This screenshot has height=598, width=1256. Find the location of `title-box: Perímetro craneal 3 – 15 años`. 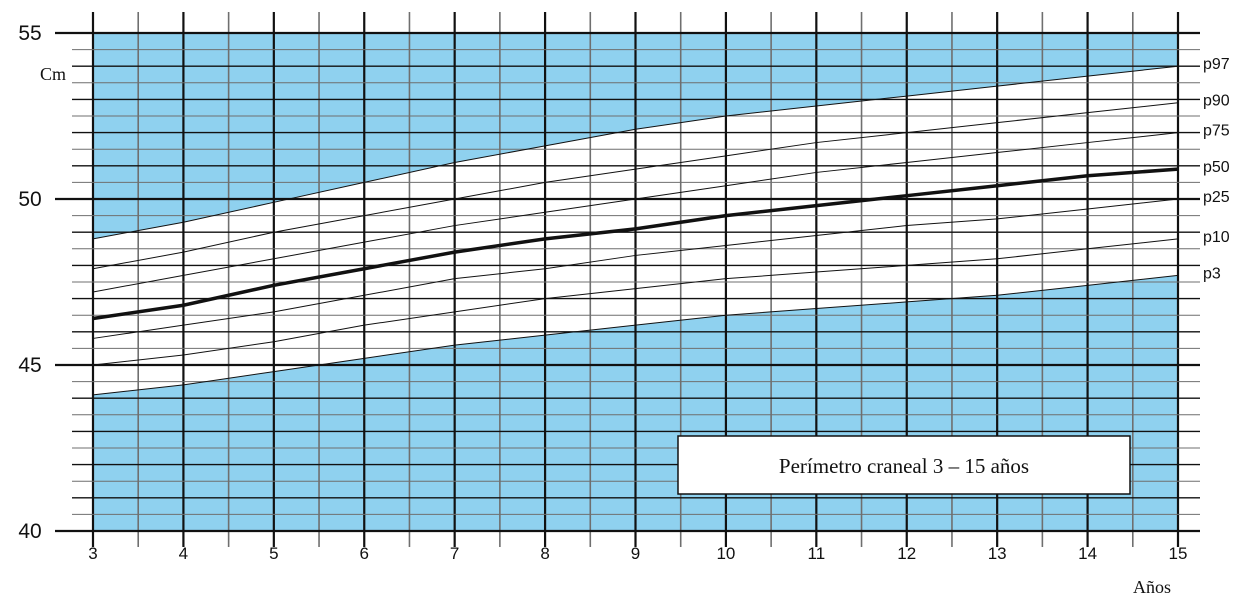

title-box: Perímetro craneal 3 – 15 años is located at coordinates (904, 465).